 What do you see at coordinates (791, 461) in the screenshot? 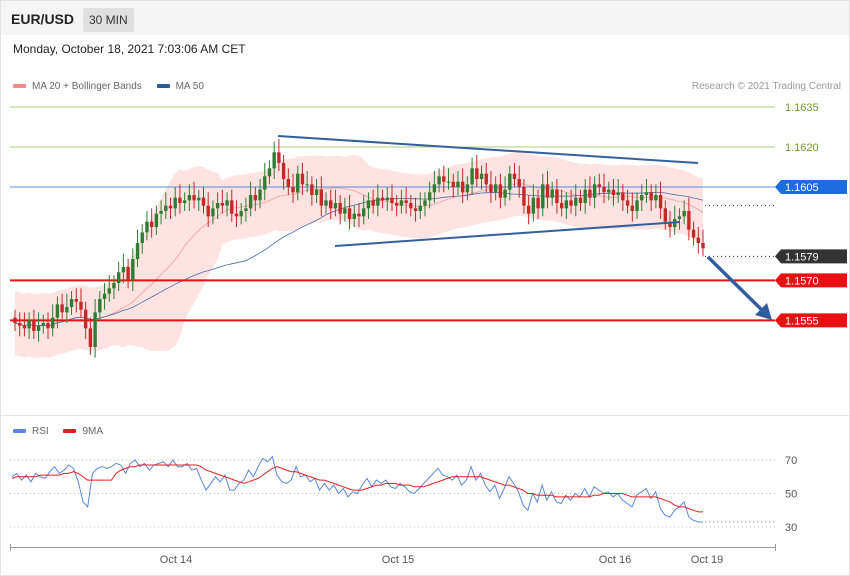
I see `rsi-tick-label: 70` at bounding box center [791, 461].